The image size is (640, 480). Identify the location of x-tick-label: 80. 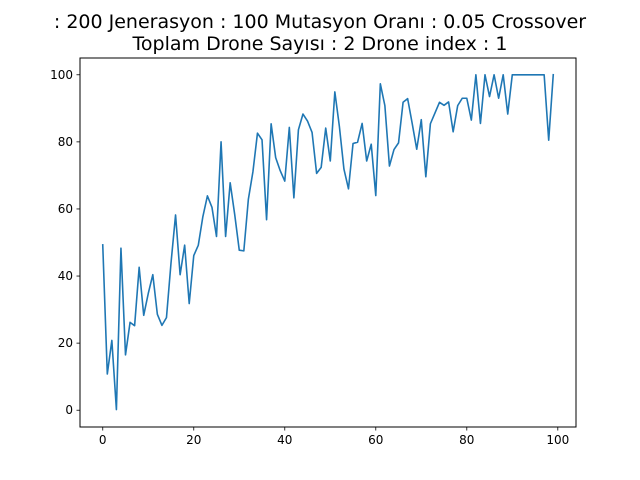
(466, 440).